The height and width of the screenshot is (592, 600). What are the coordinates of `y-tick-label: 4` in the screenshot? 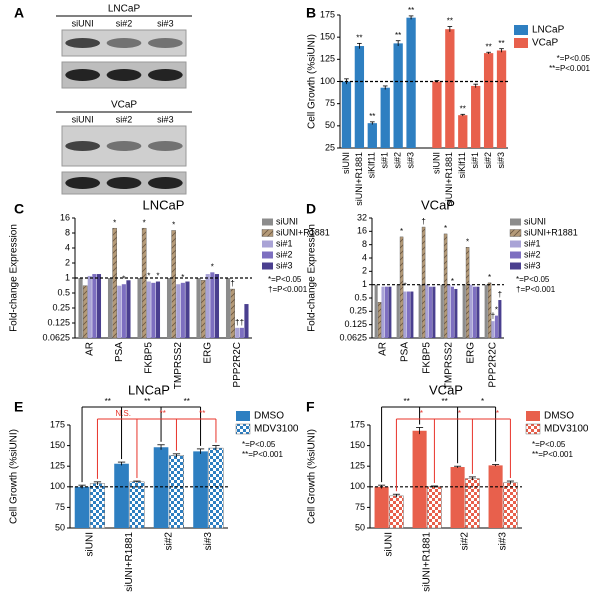 It's located at (67, 247).